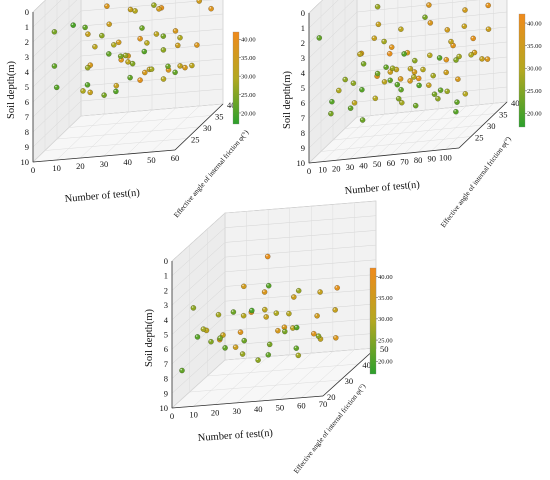  Describe the element at coordinates (166, 305) in the screenshot. I see `y-tick-label: 3` at that location.